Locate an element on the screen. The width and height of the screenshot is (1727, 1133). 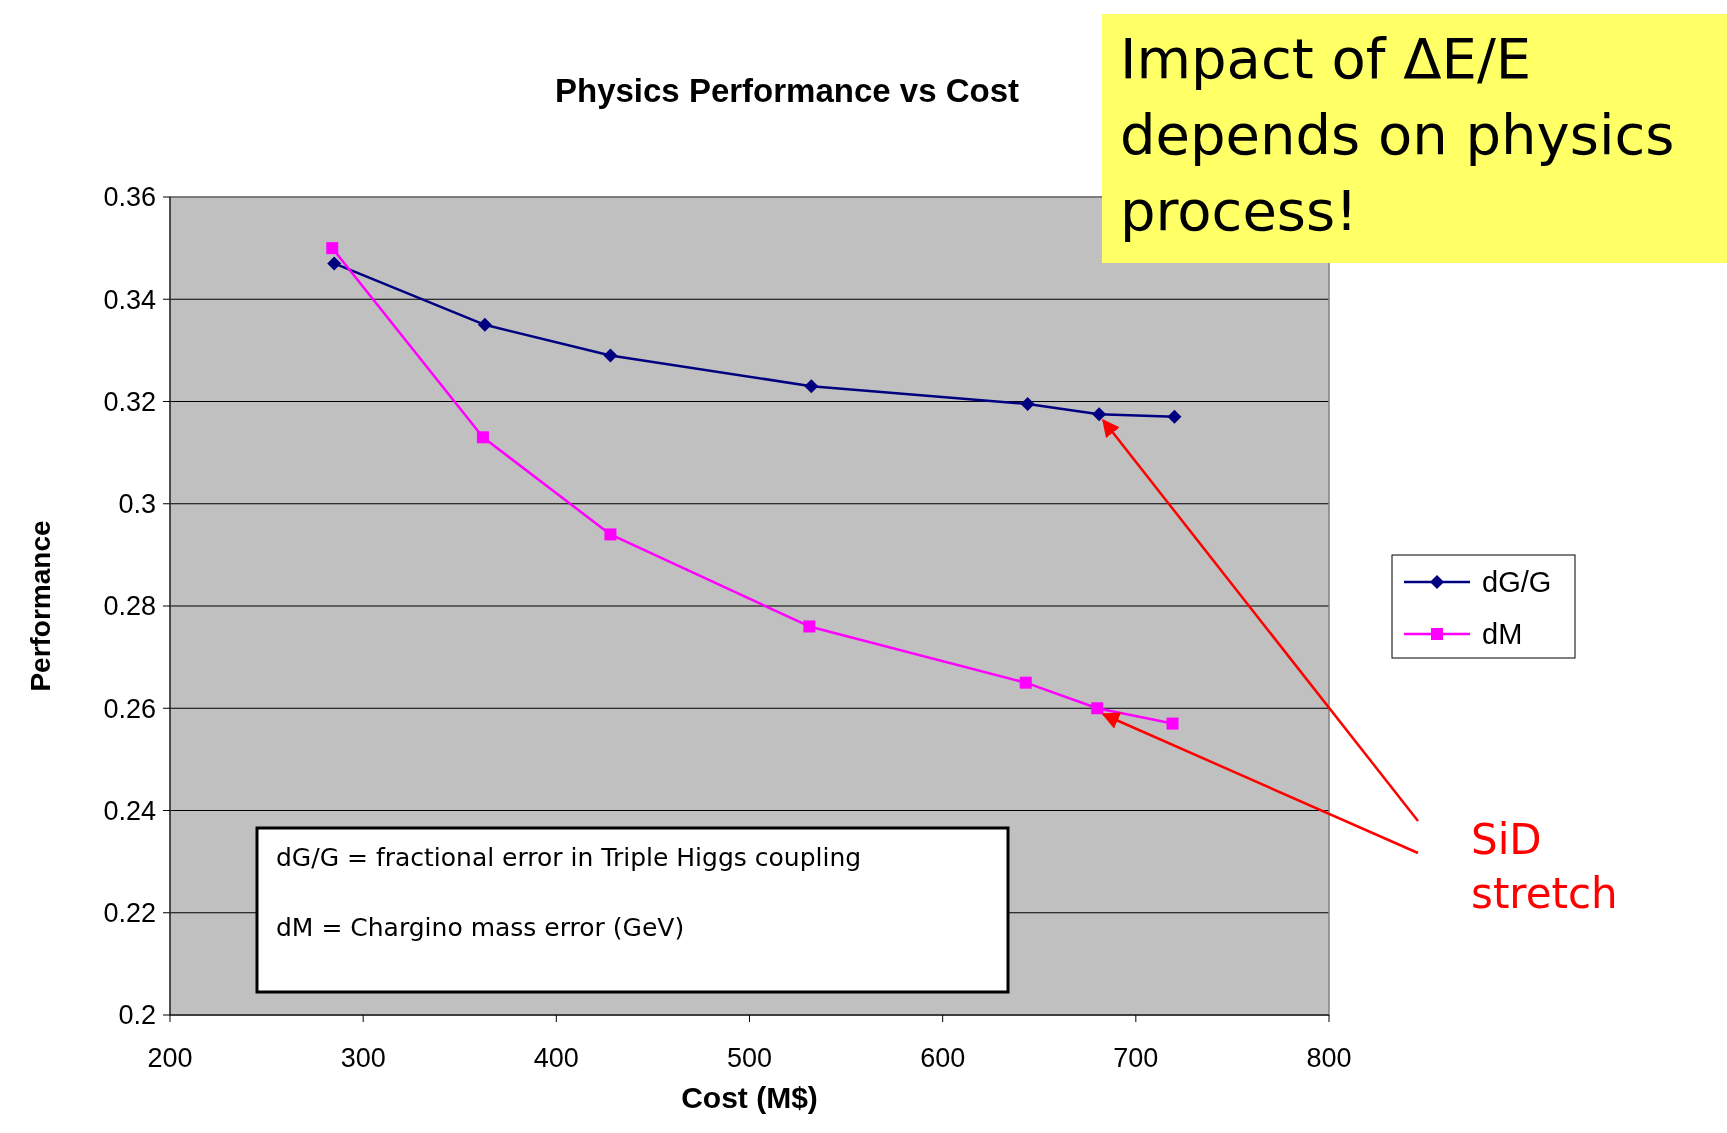
x-tick-label: 200 is located at coordinates (170, 1058).